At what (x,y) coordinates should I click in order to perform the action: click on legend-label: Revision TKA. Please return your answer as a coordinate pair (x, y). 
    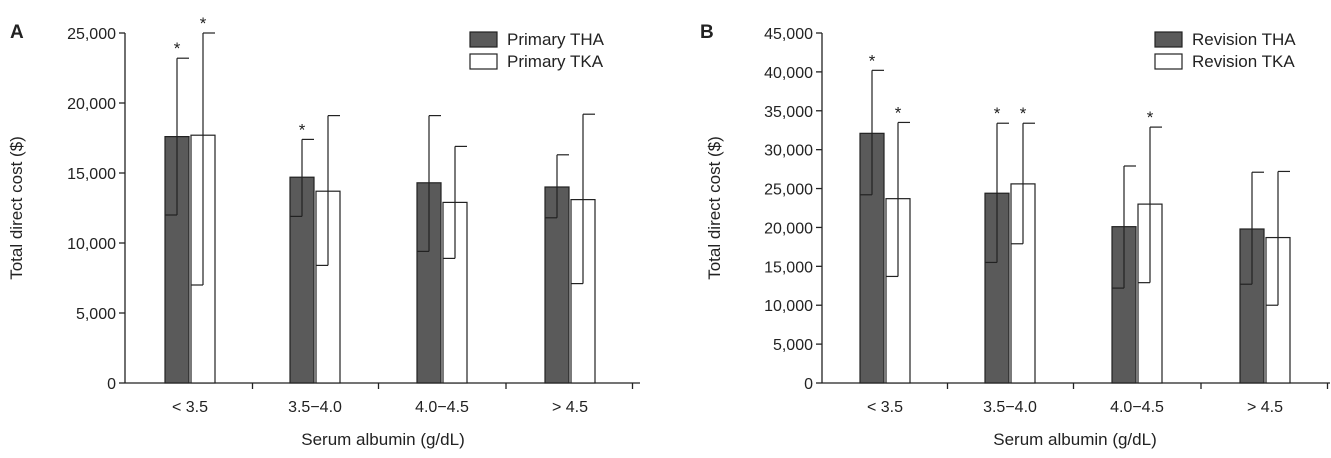
    Looking at the image, I should click on (1243, 61).